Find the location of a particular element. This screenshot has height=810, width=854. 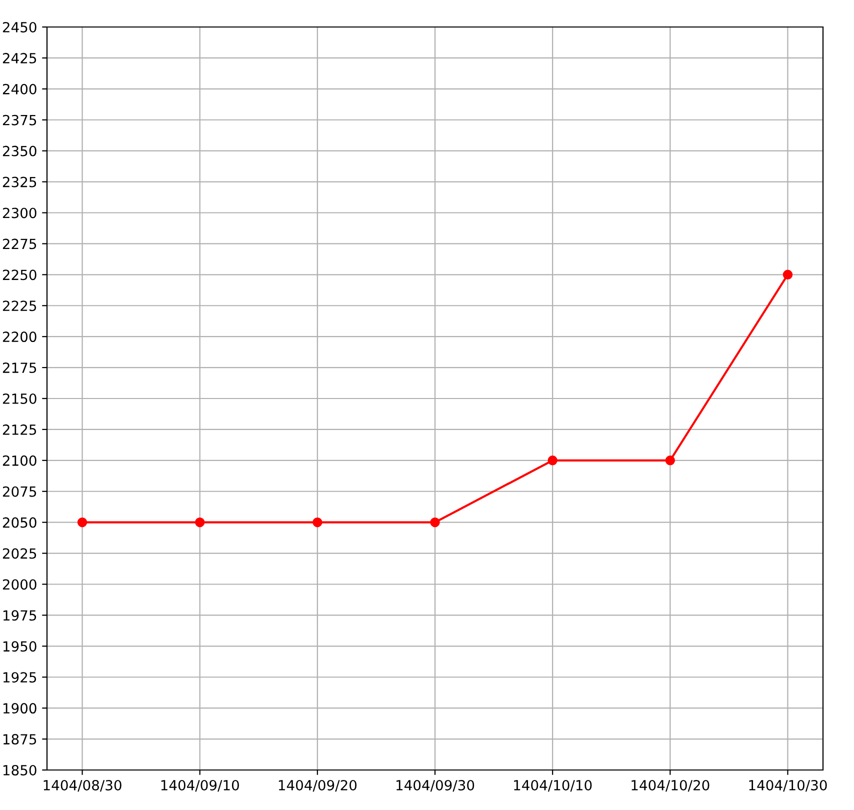

x-tick-label: 1404/09/30 is located at coordinates (435, 786).